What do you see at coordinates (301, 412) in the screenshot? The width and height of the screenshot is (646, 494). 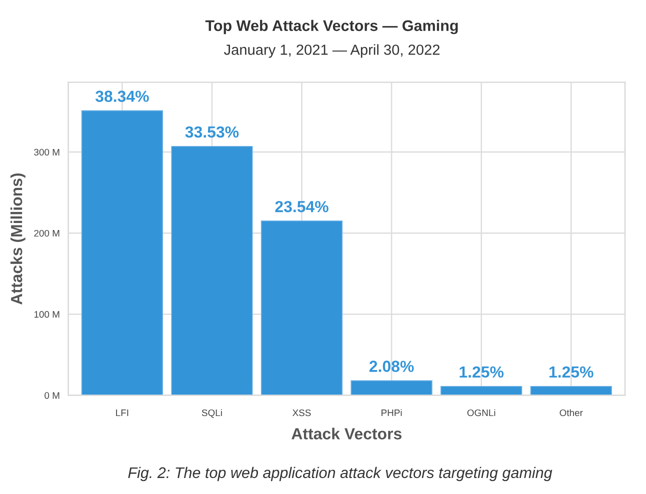 I see `x-tick-label: XSS` at bounding box center [301, 412].